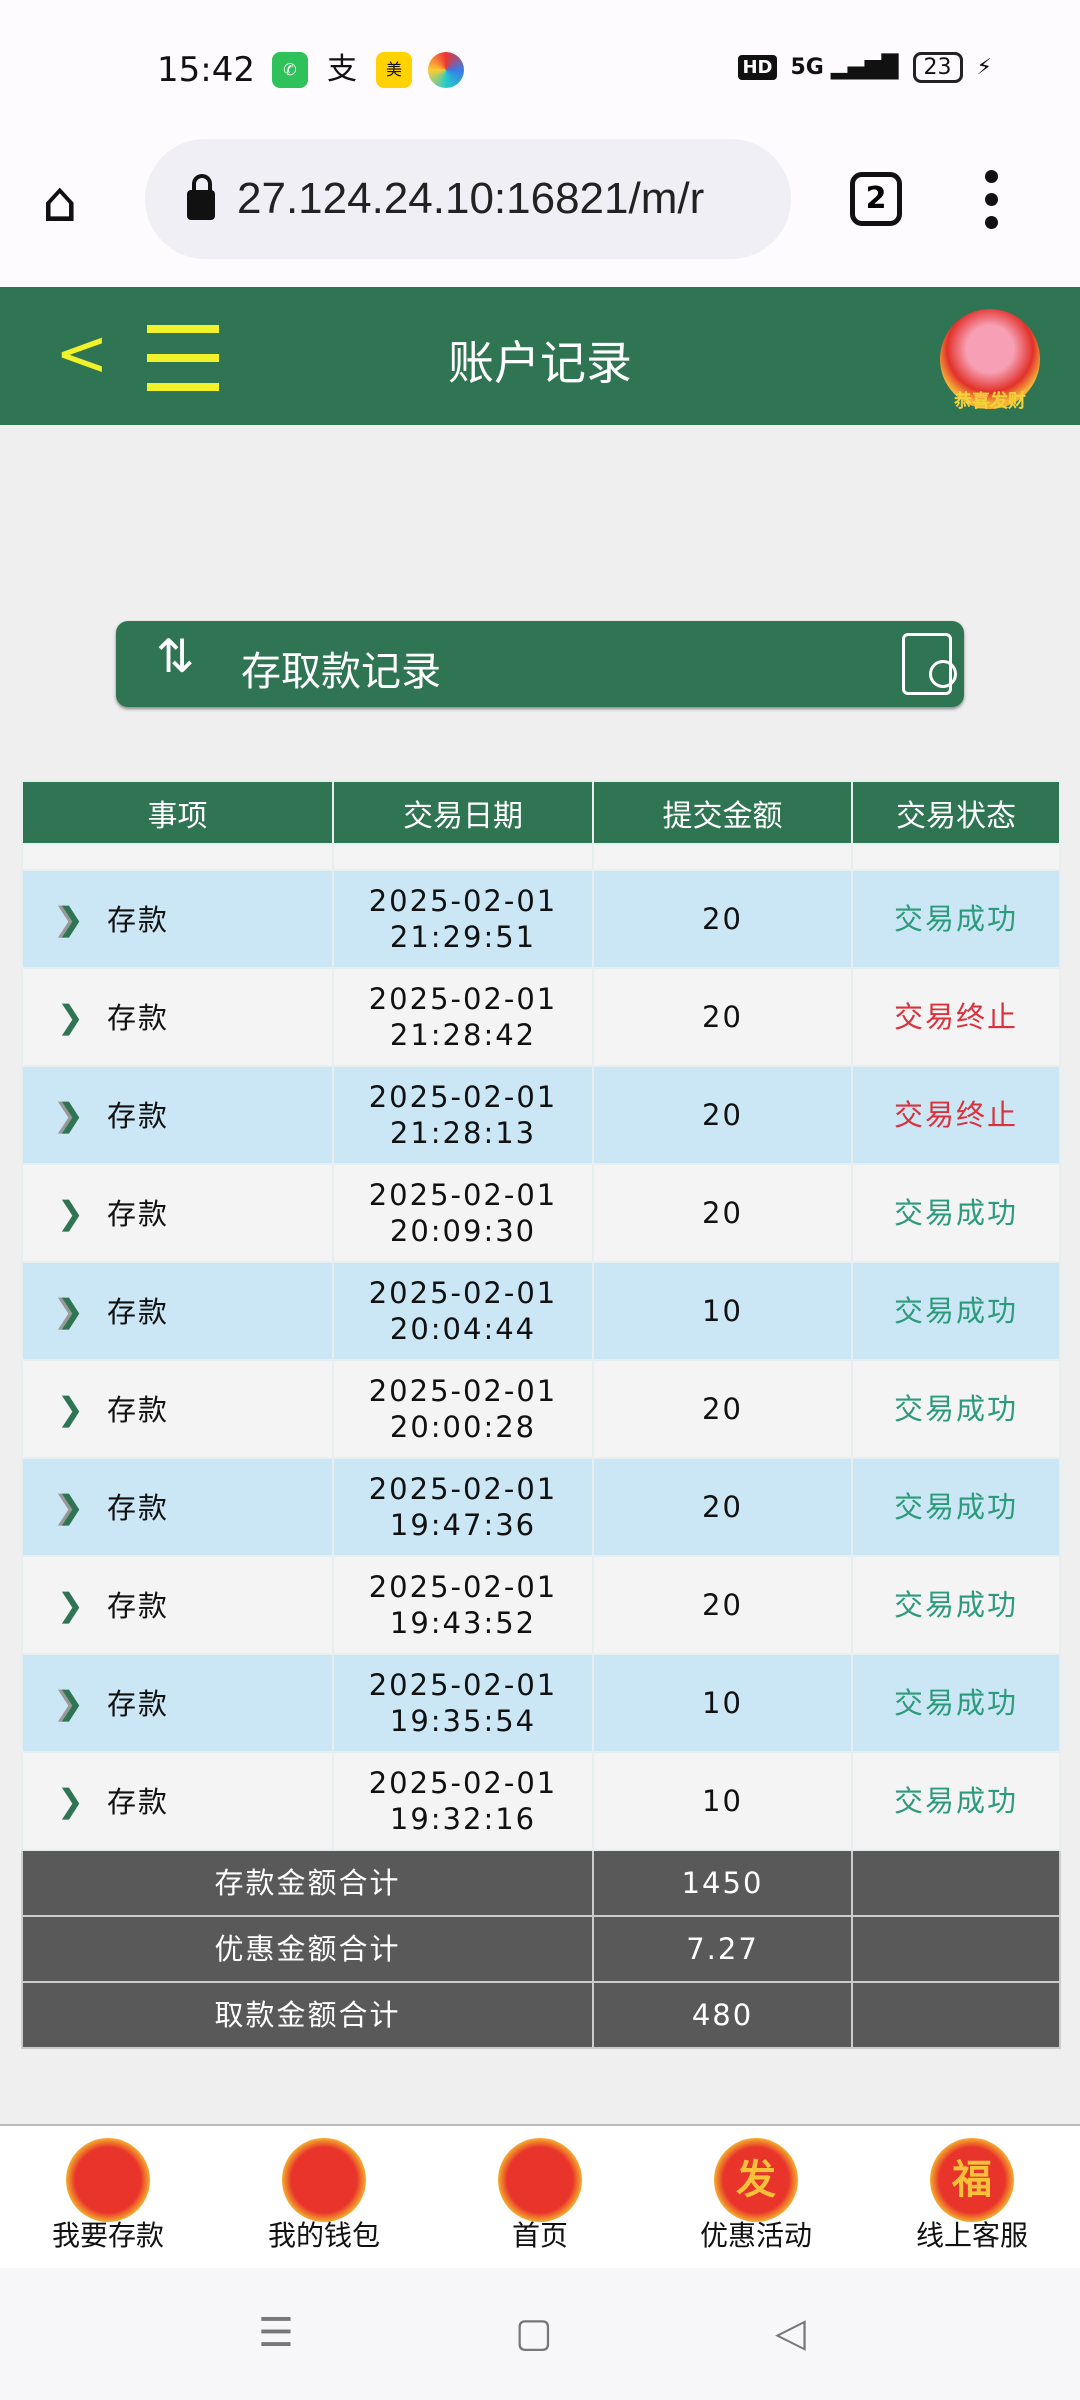 The image size is (1080, 2400). What do you see at coordinates (463, 1017) in the screenshot?
I see `date-cell: 2025-02-01 21:28:42` at bounding box center [463, 1017].